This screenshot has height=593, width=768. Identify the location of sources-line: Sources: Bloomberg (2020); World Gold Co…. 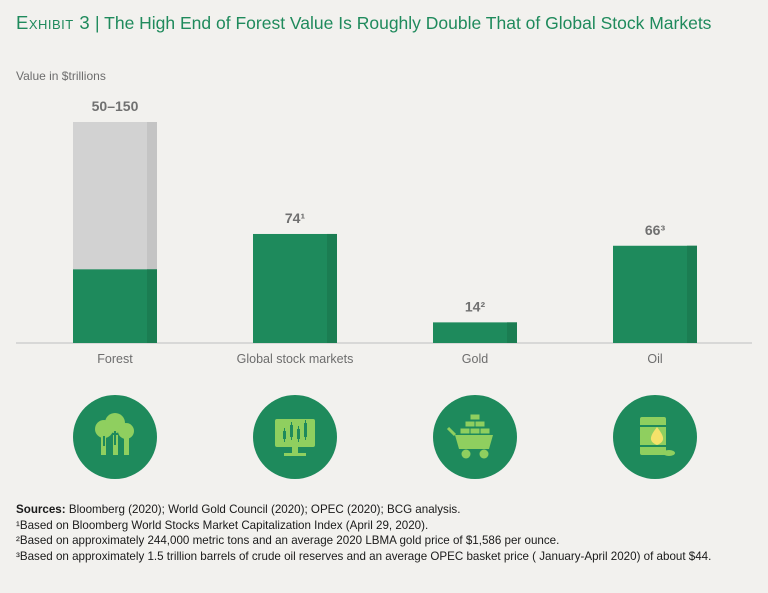
(384, 510).